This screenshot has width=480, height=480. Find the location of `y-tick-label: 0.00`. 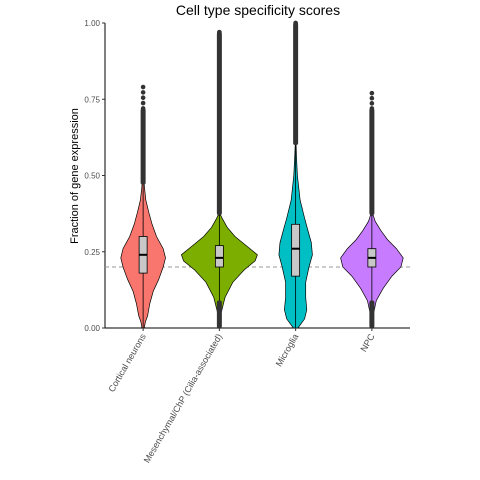

y-tick-label: 0.00 is located at coordinates (92, 328).